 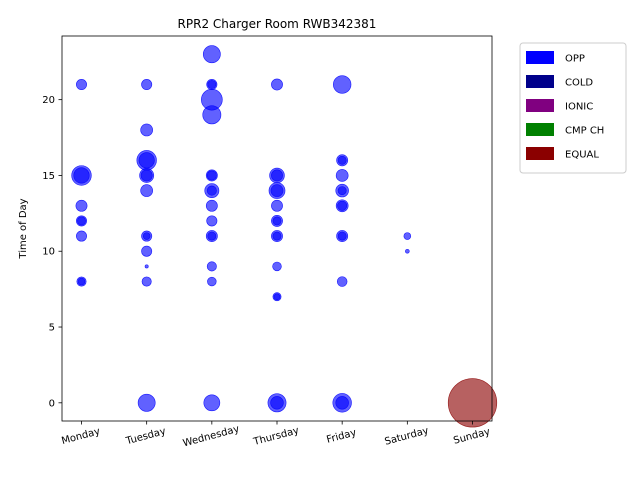 I want to click on legend: OPP COLD IONIC CMP CH EQUAL, so click(x=573, y=108).